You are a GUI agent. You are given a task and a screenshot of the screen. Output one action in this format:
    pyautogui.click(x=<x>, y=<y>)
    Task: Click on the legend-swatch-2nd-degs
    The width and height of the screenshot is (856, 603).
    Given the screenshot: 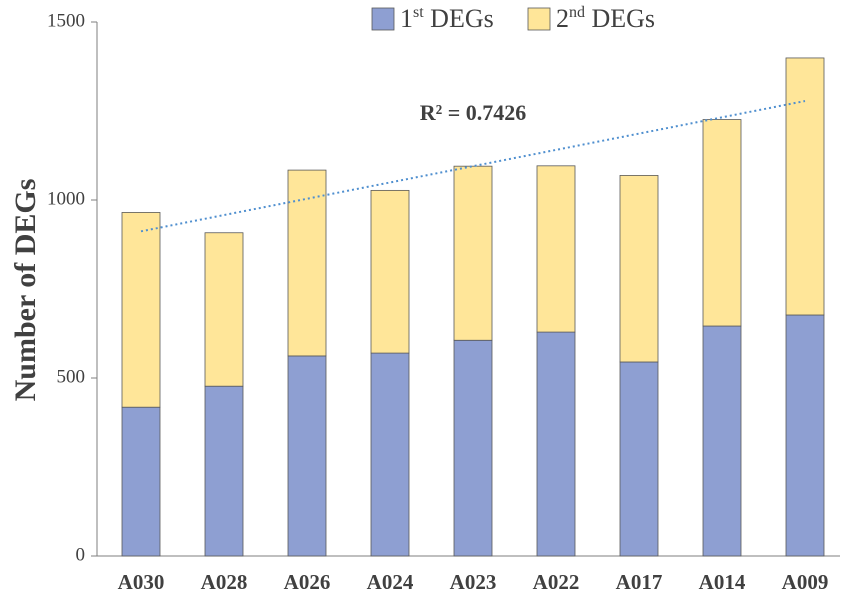 What is the action you would take?
    pyautogui.click(x=539, y=19)
    